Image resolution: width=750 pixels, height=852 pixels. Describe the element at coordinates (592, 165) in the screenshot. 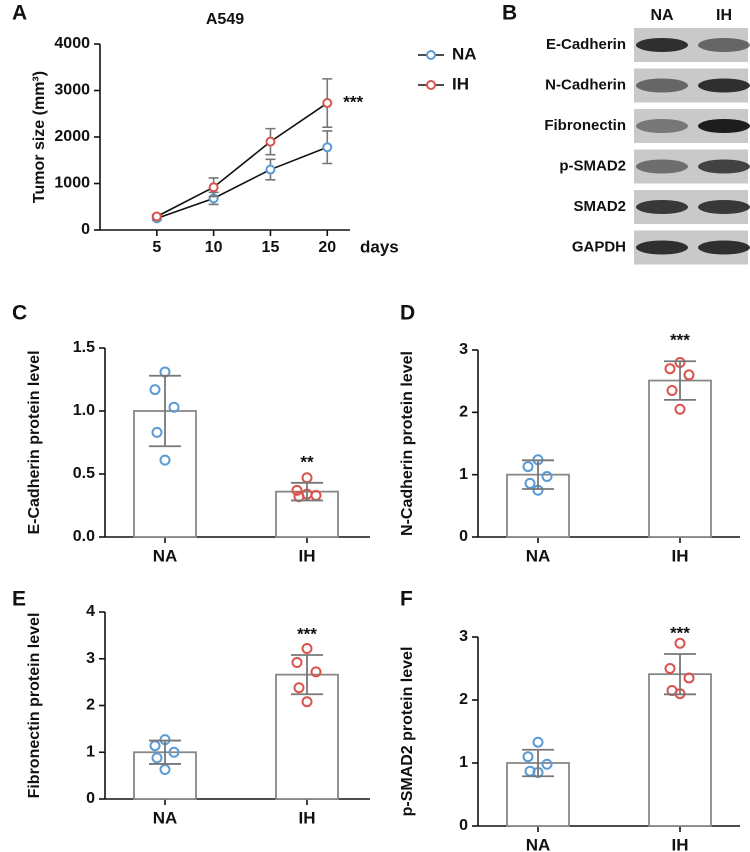

I see `blot-row-label: p-SMAD2` at that location.